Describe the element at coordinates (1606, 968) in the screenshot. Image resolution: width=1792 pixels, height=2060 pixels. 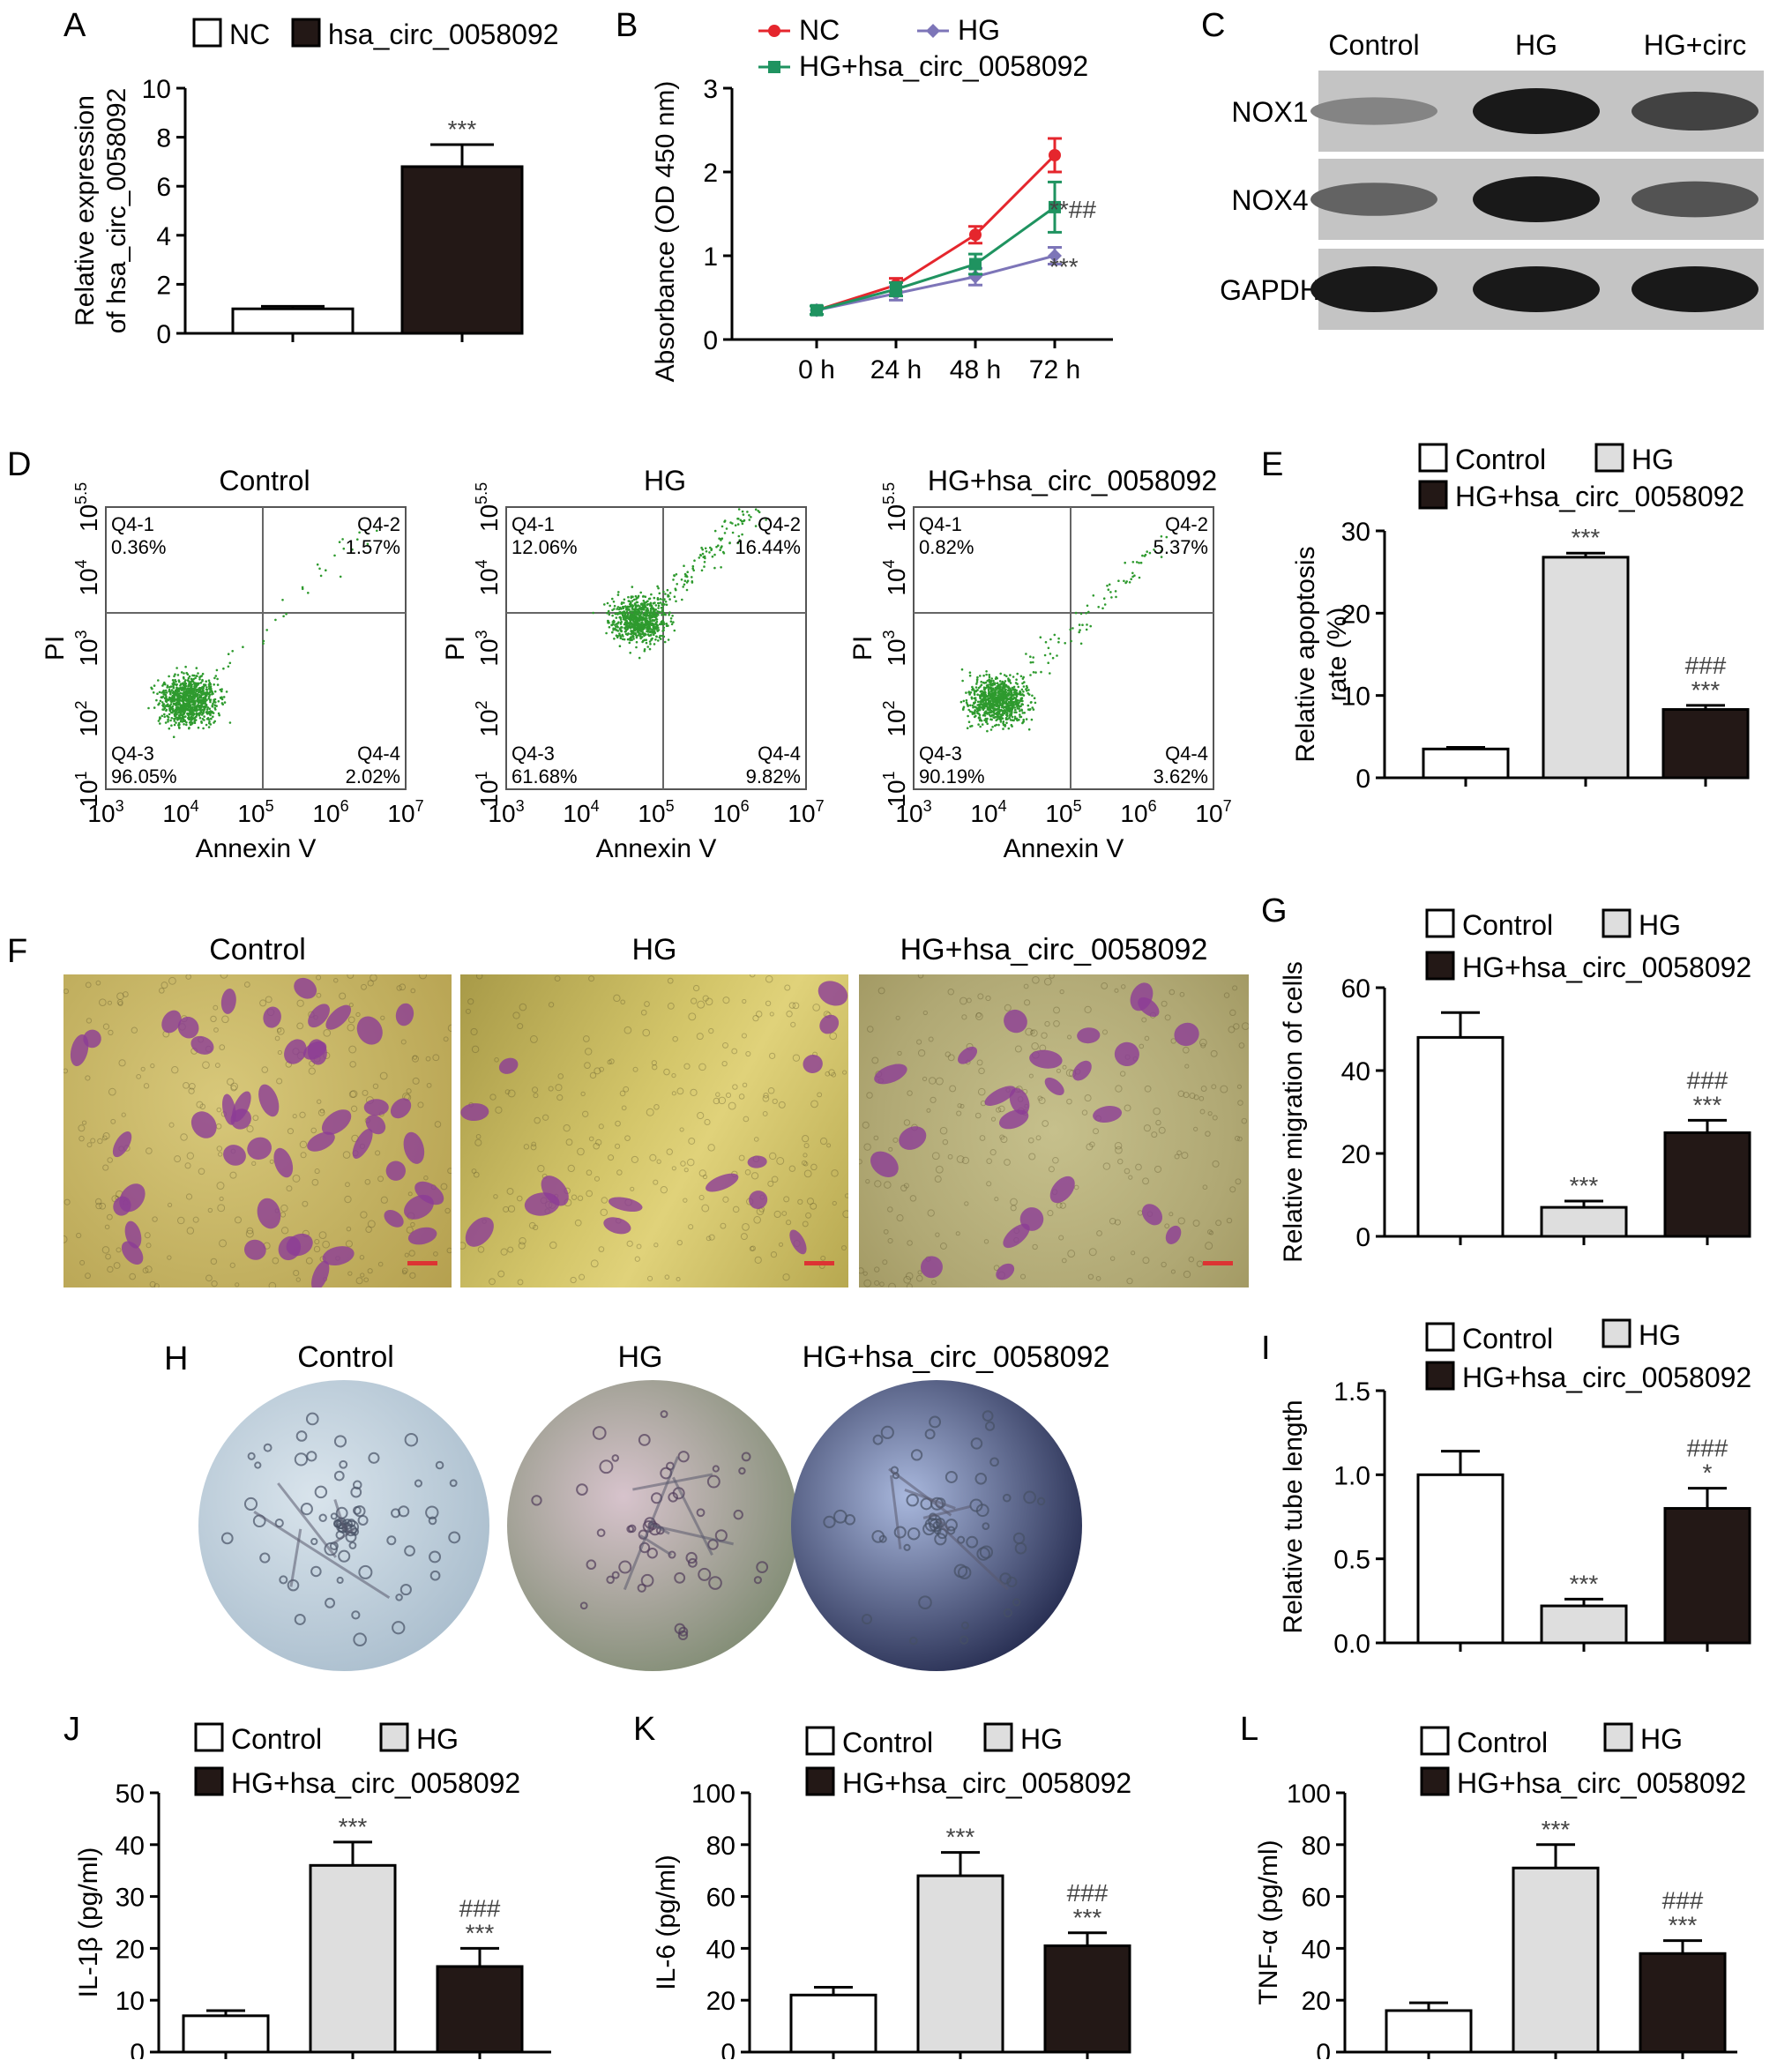
I see `legend-label: HG+hsa_circ_0058092` at that location.